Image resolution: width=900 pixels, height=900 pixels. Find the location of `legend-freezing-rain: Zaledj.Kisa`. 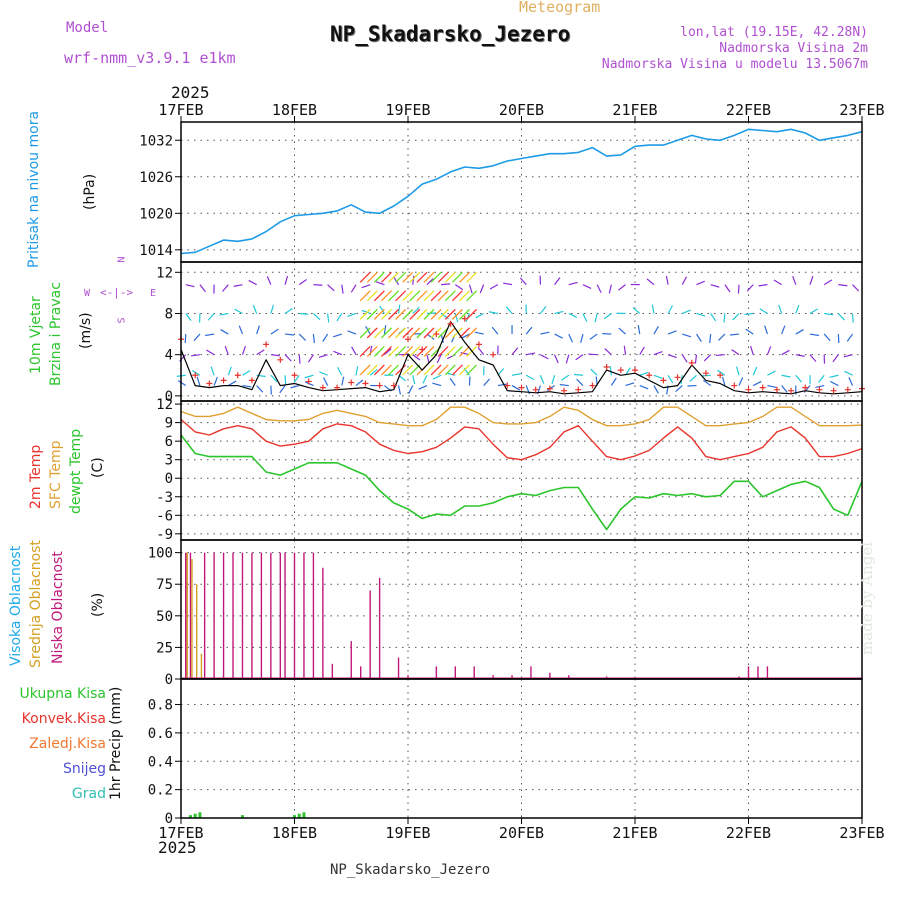

legend-freezing-rain: Zaledj.Kisa is located at coordinates (67, 744).